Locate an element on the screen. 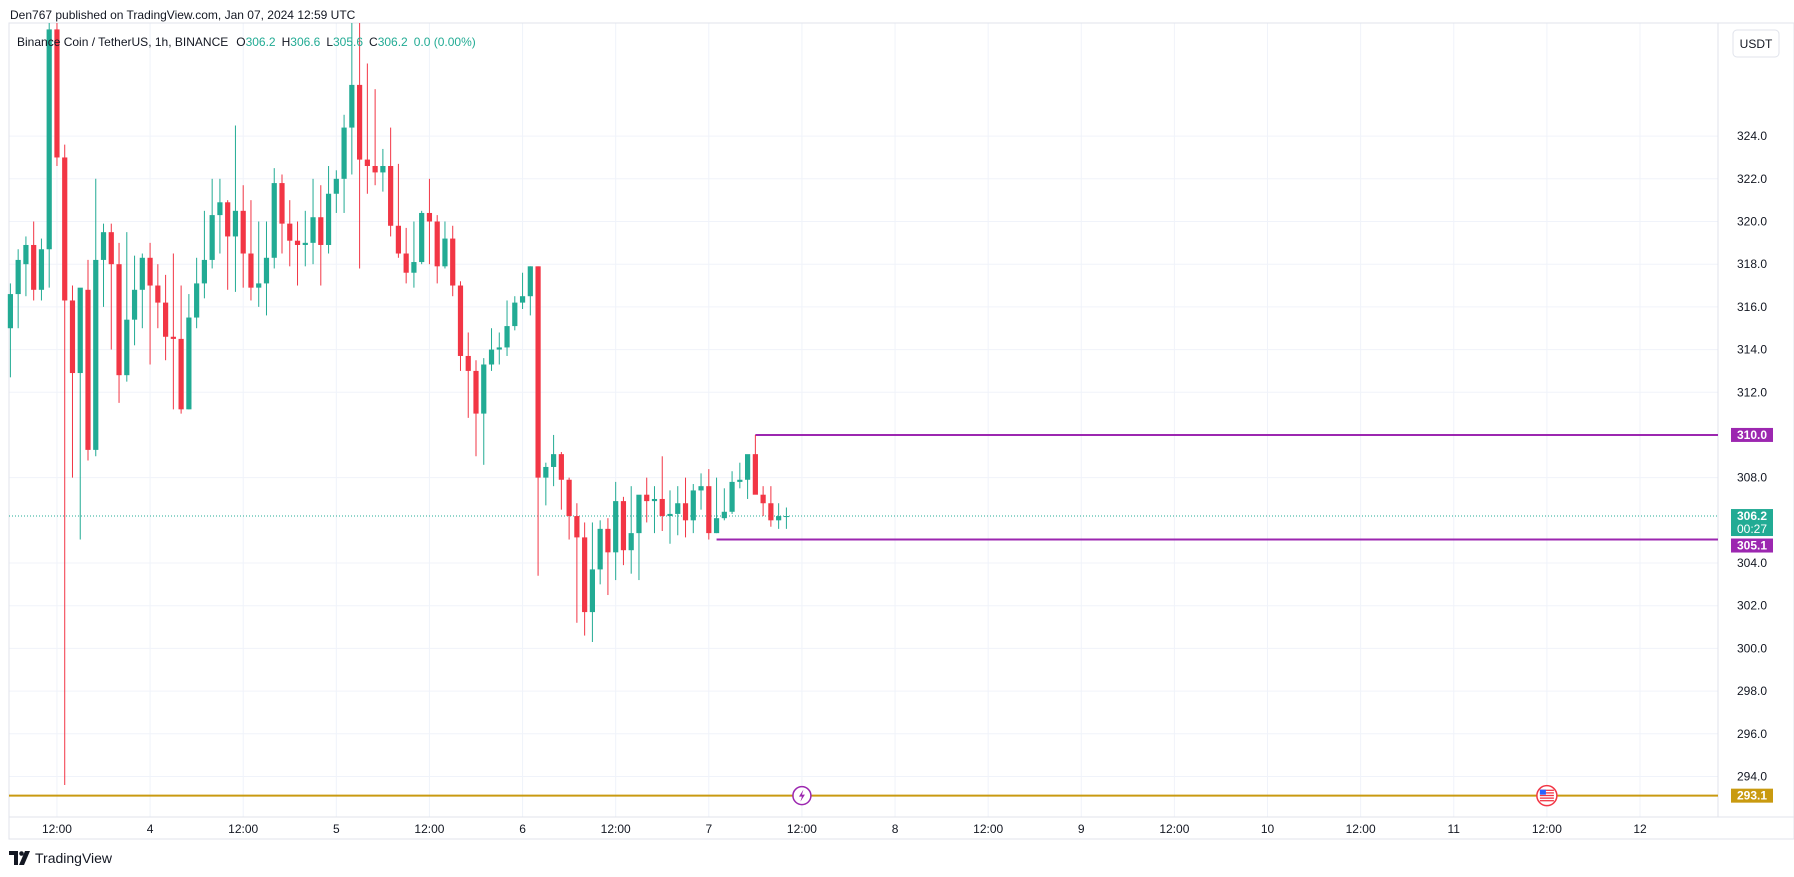 Image resolution: width=1794 pixels, height=877 pixels. x-tick-label: 5 is located at coordinates (336, 829).